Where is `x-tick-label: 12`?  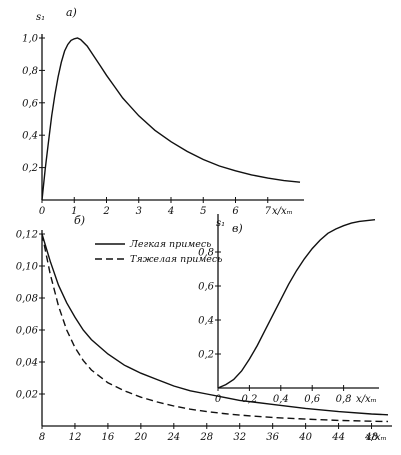 x-tick-label: 12 is located at coordinates (75, 437).